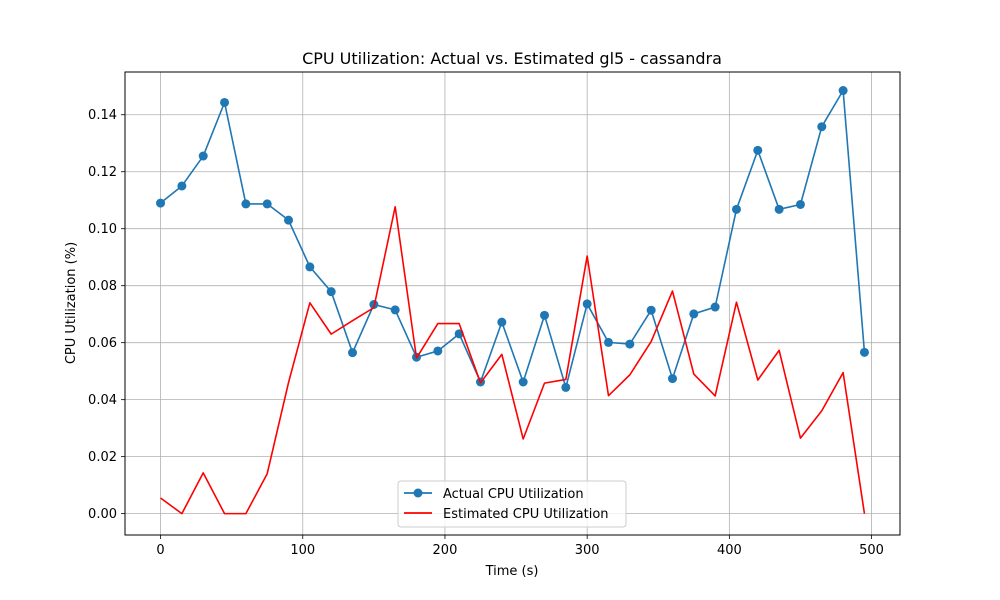 This screenshot has height=600, width=1000. I want to click on legend-marker-actual, so click(418, 493).